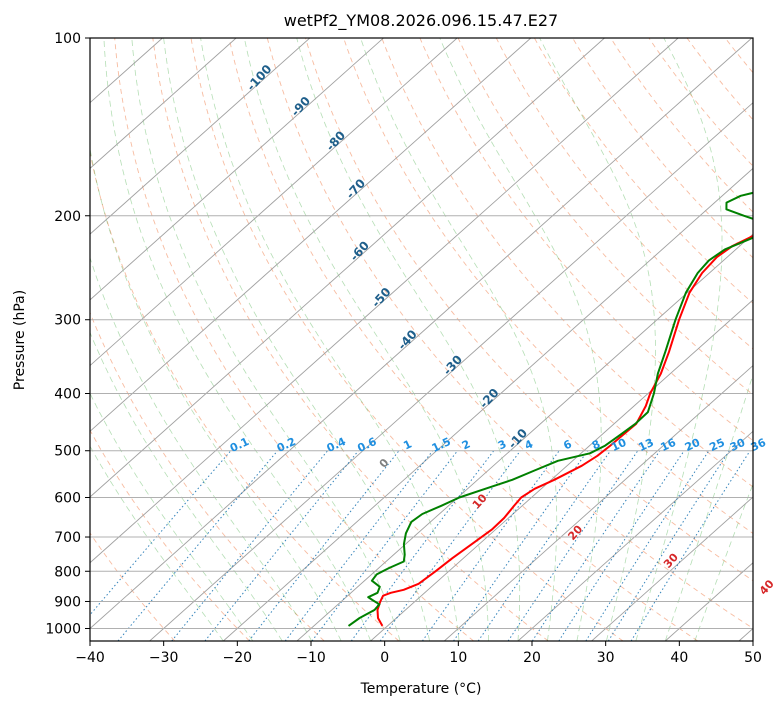  I want to click on y-axis-label: Pressure (hPa), so click(20, 340).